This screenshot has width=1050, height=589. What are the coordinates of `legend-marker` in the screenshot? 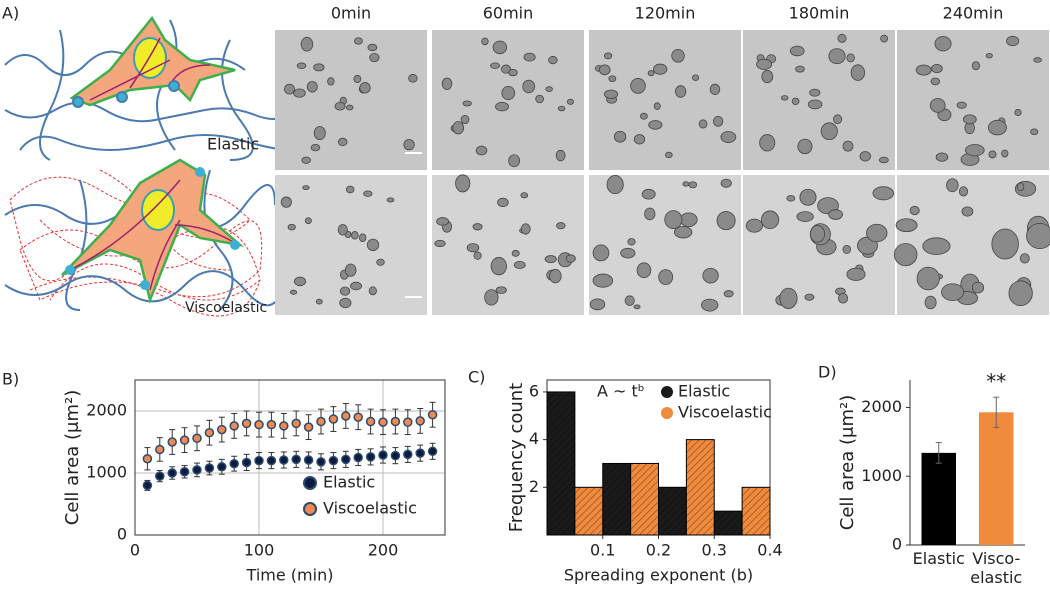 It's located at (310, 509).